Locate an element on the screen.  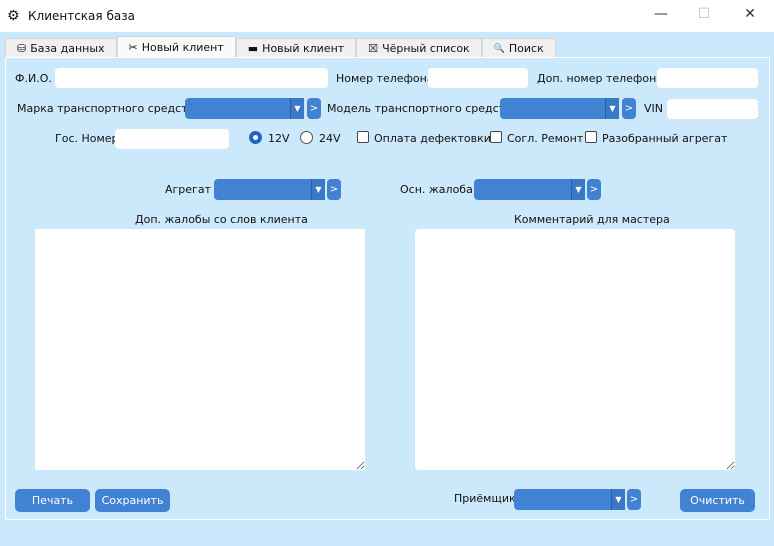
phone-label: Номер телефона is located at coordinates (385, 78).